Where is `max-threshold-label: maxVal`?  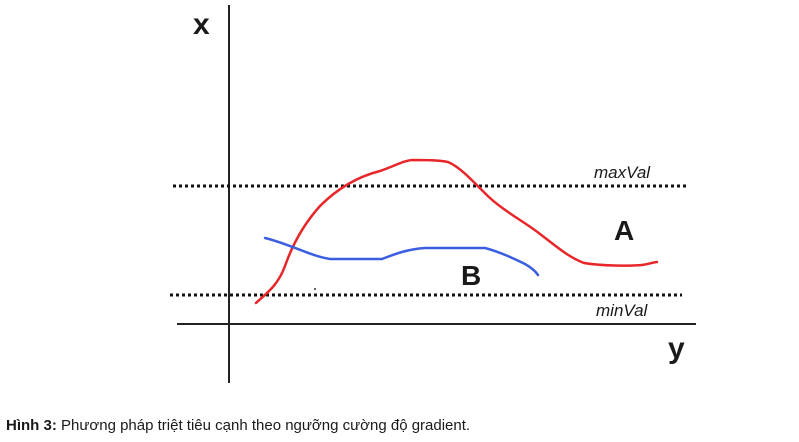
max-threshold-label: maxVal is located at coordinates (622, 172).